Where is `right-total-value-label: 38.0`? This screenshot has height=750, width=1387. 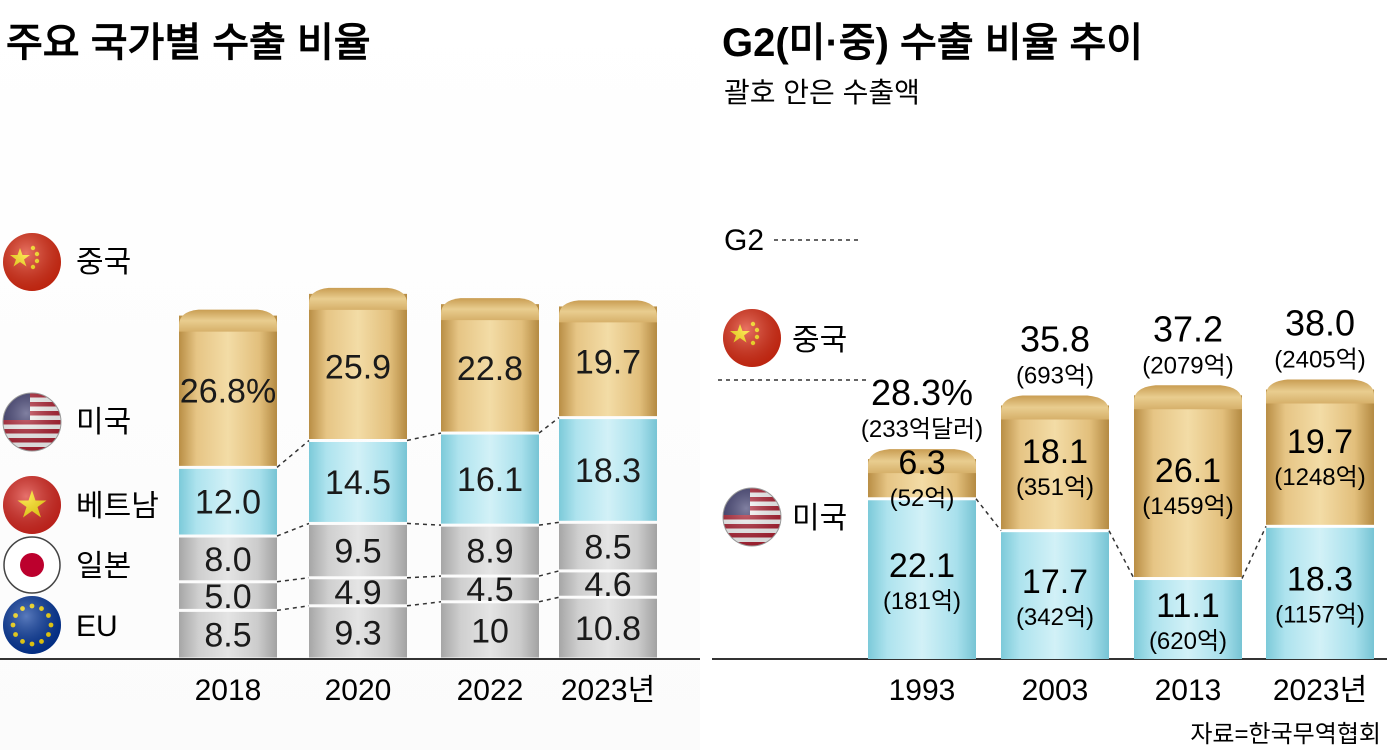
right-total-value-label: 38.0 is located at coordinates (1320, 323).